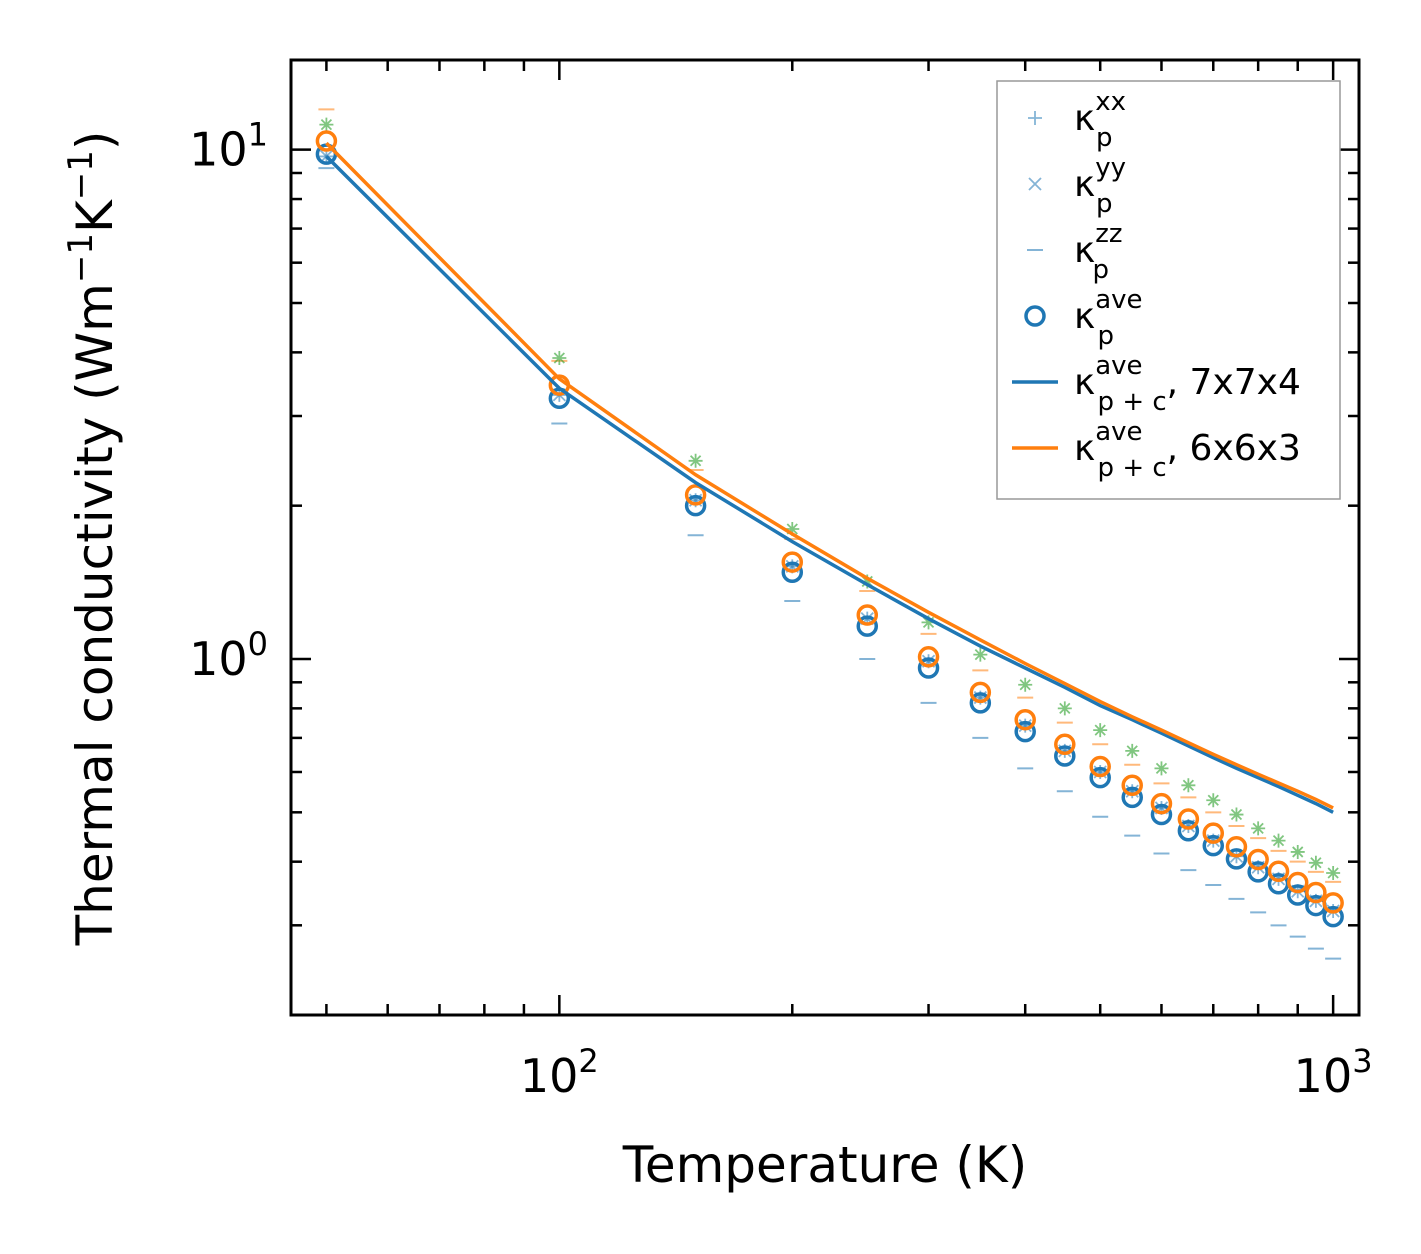 This screenshot has width=1421, height=1254. What do you see at coordinates (1168, 290) in the screenshot?
I see `legend-box` at bounding box center [1168, 290].